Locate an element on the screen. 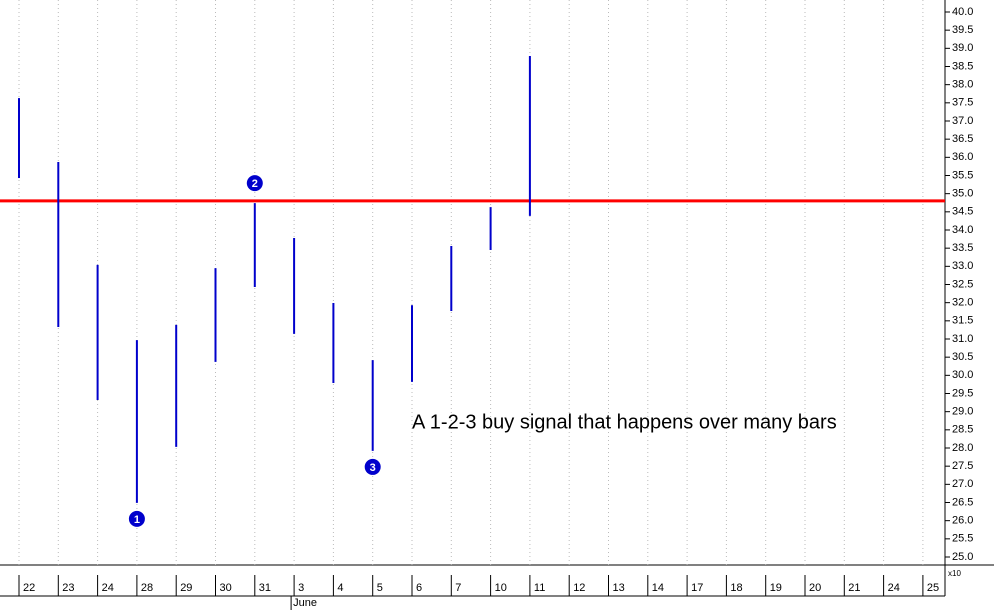 The height and width of the screenshot is (610, 994). y-tick-label: 29.0 is located at coordinates (962, 412).